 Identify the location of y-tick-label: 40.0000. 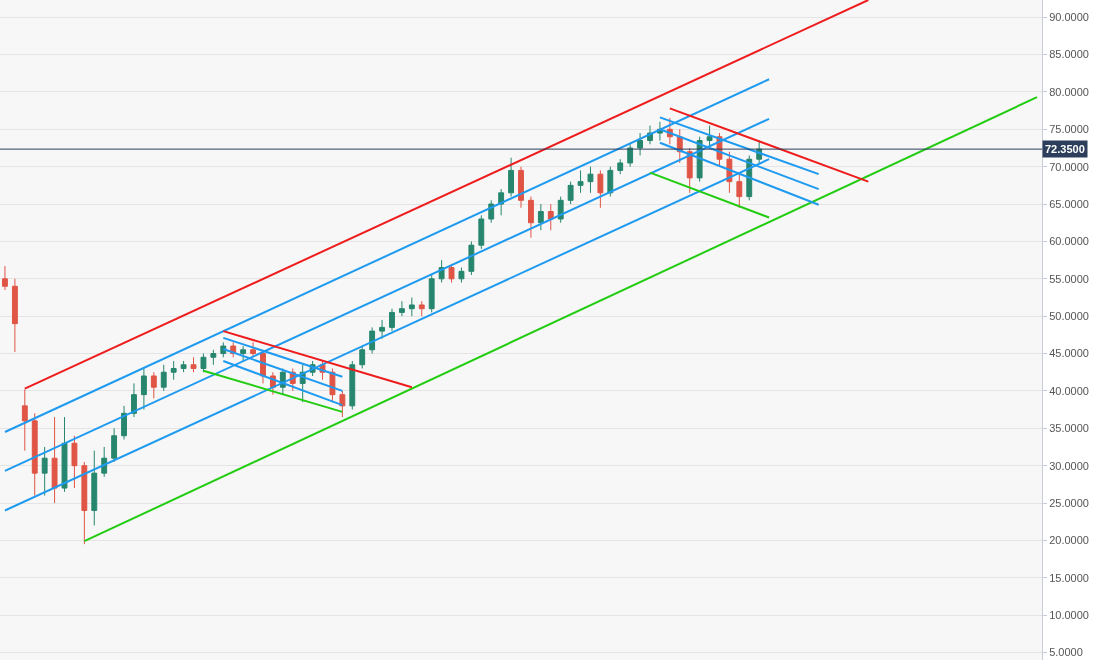
(1069, 390).